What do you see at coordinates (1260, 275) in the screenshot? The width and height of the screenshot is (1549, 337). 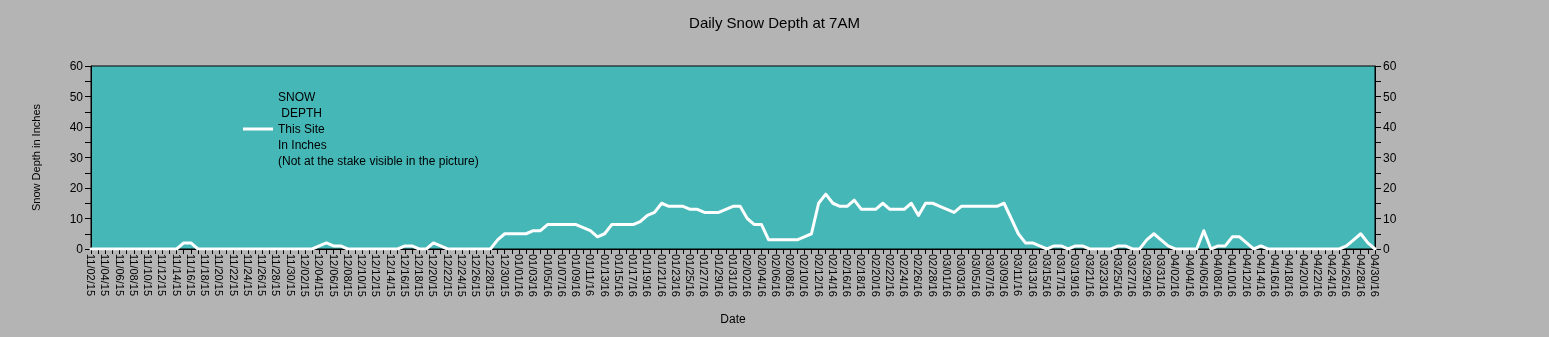 I see `x-tick-label: 04/14/16` at bounding box center [1260, 275].